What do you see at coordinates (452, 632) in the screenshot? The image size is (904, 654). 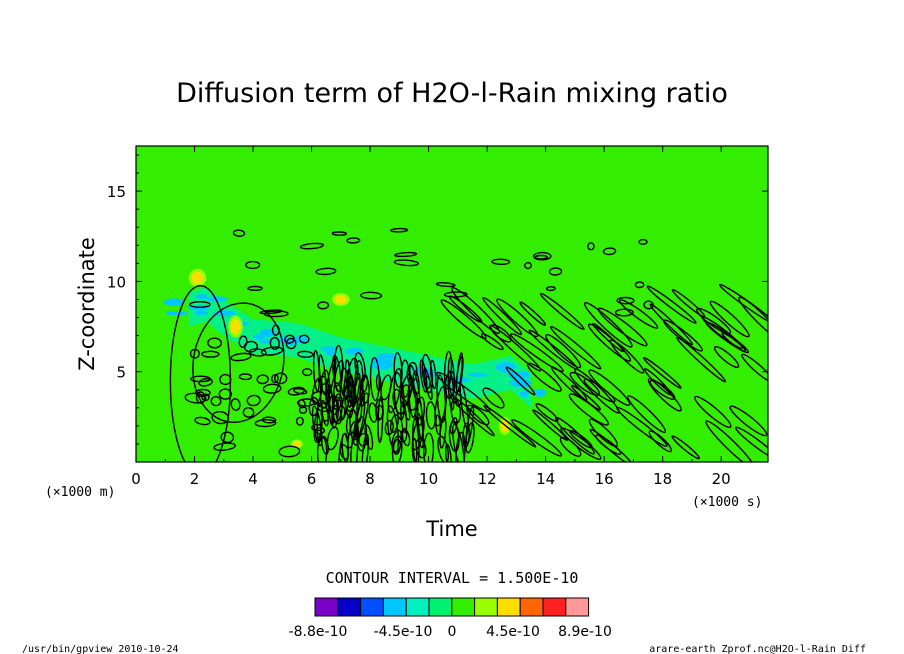 I see `colorbar-label: 0` at bounding box center [452, 632].